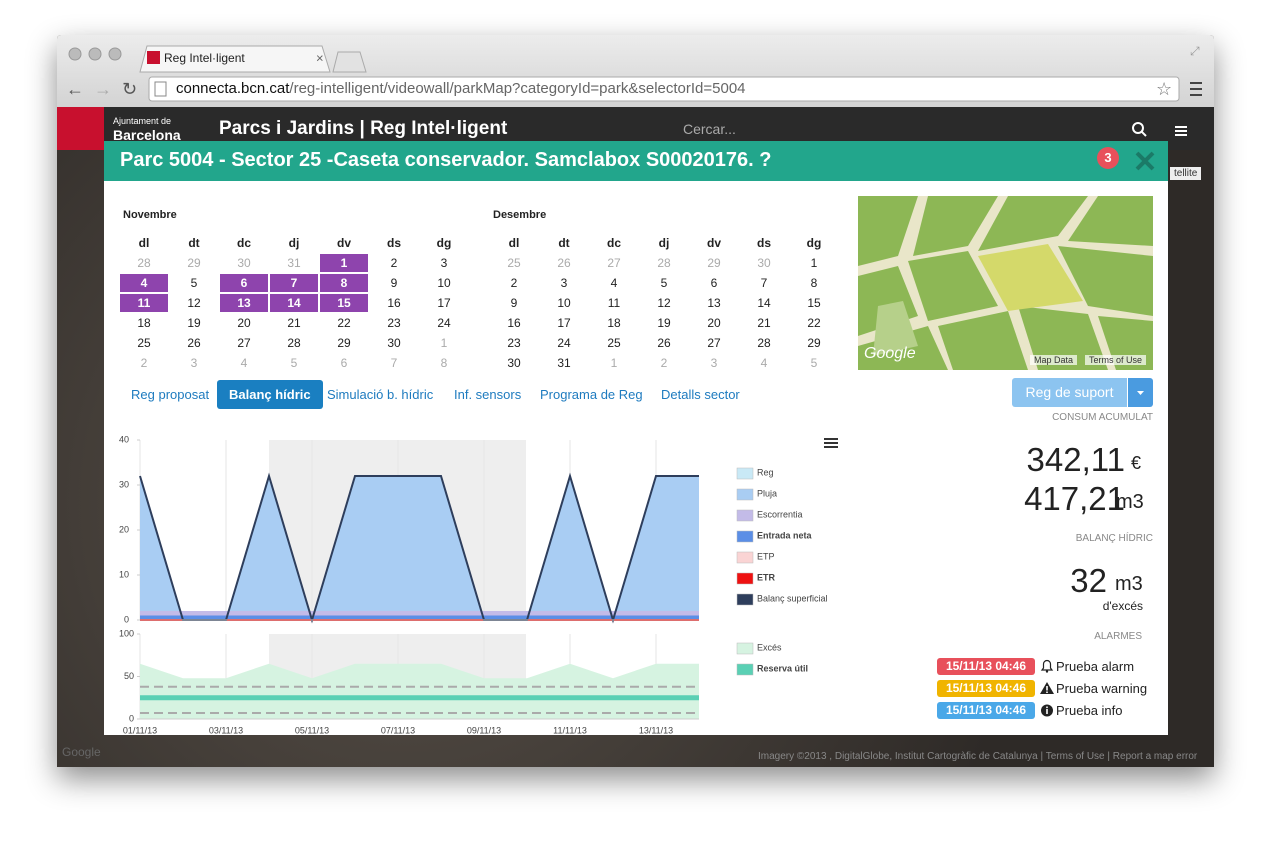  I want to click on support-button: Reg de suport, so click(1069, 392).